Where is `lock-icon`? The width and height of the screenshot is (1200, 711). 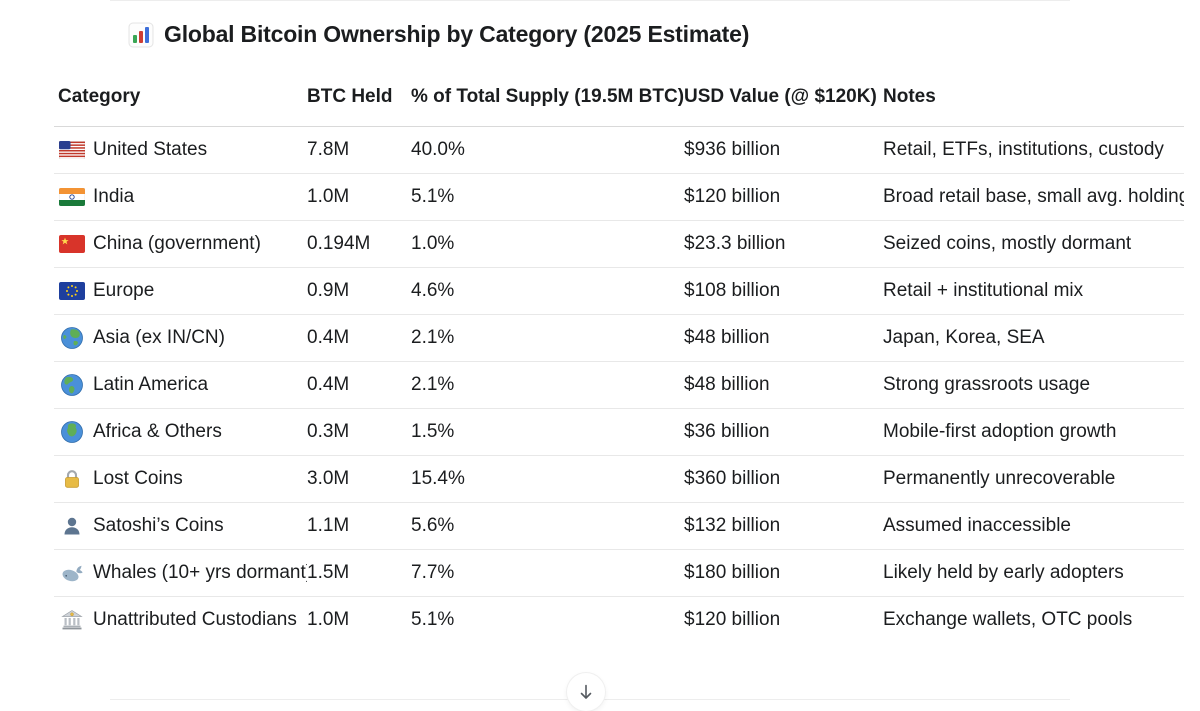
lock-icon is located at coordinates (71, 479).